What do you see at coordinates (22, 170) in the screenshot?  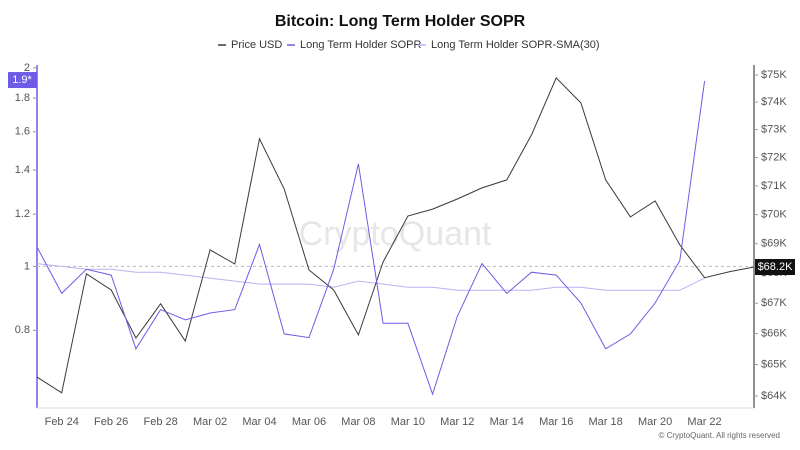 I see `y-tick-label: 1.4` at bounding box center [22, 170].